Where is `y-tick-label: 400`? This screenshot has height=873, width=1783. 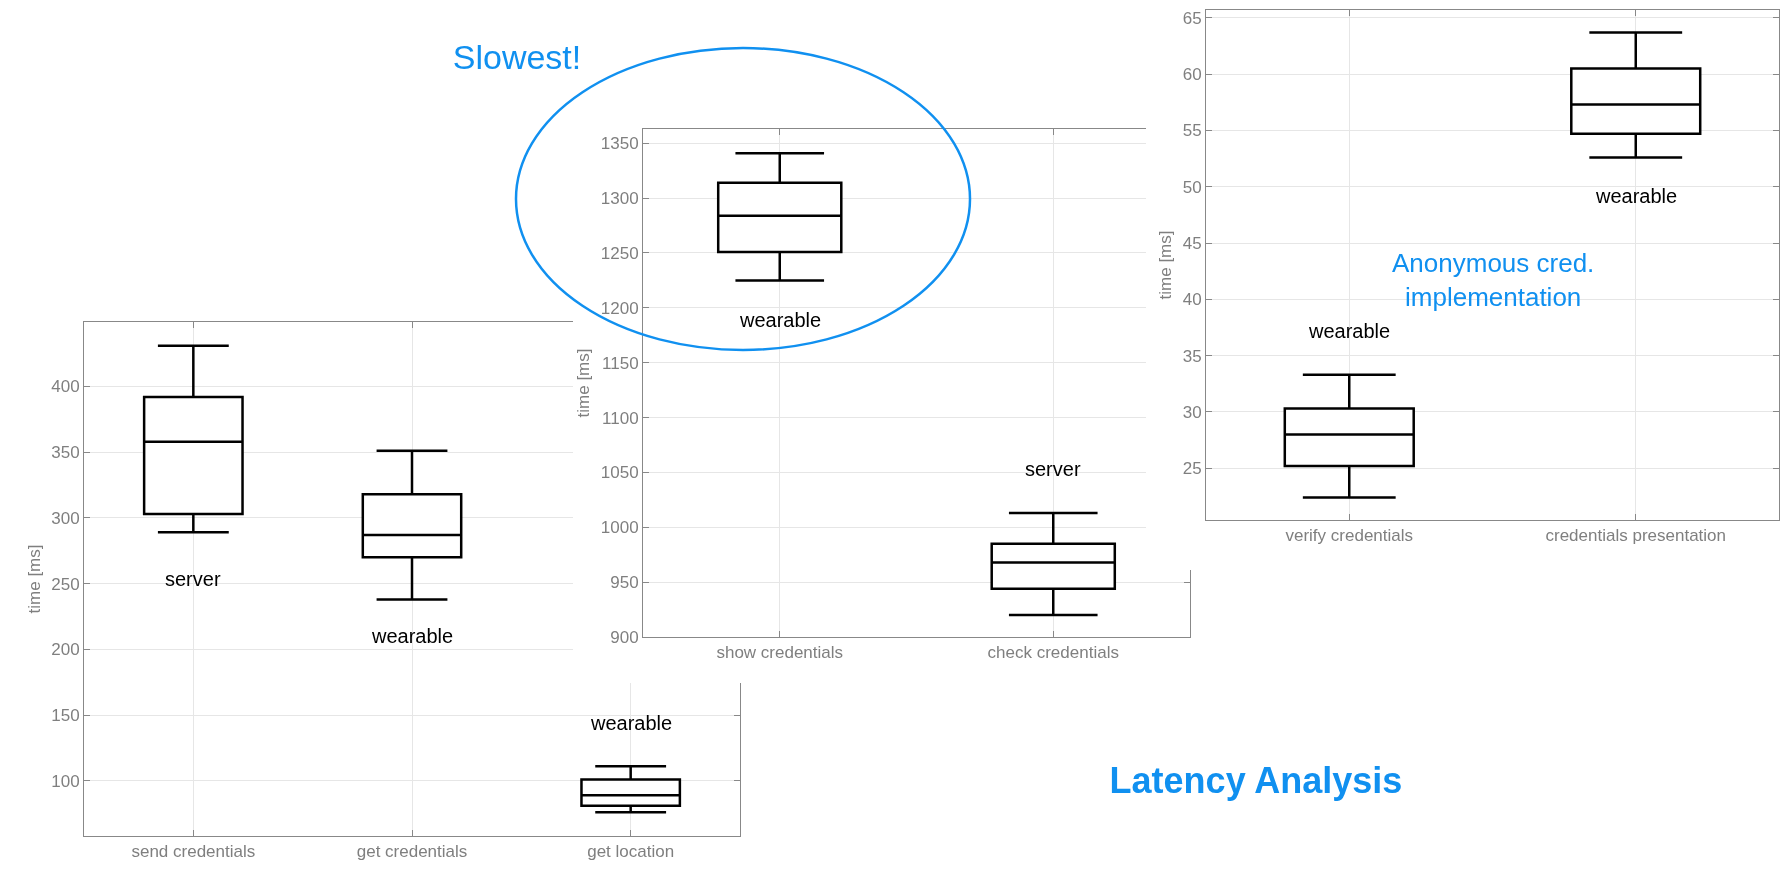 y-tick-label: 400 is located at coordinates (65, 387).